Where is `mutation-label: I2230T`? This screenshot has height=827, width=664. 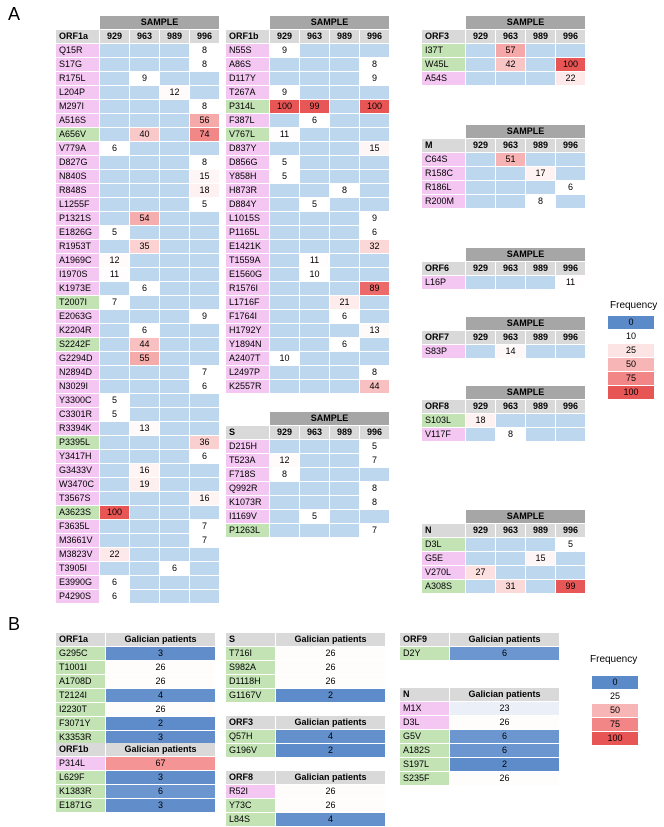
mutation-label: I2230T is located at coordinates (80, 709).